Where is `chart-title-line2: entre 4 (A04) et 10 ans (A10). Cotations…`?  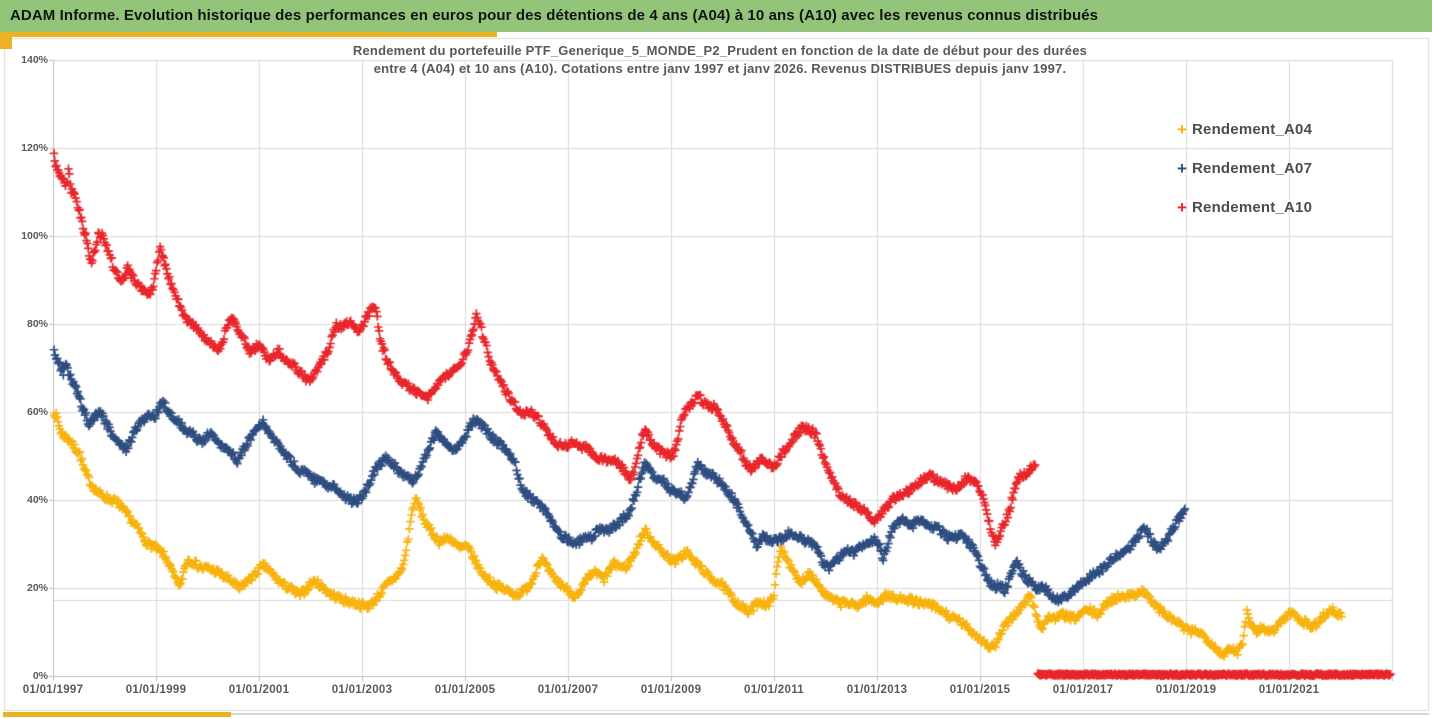
chart-title-line2: entre 4 (A04) et 10 ans (A10). Cotations… is located at coordinates (720, 68).